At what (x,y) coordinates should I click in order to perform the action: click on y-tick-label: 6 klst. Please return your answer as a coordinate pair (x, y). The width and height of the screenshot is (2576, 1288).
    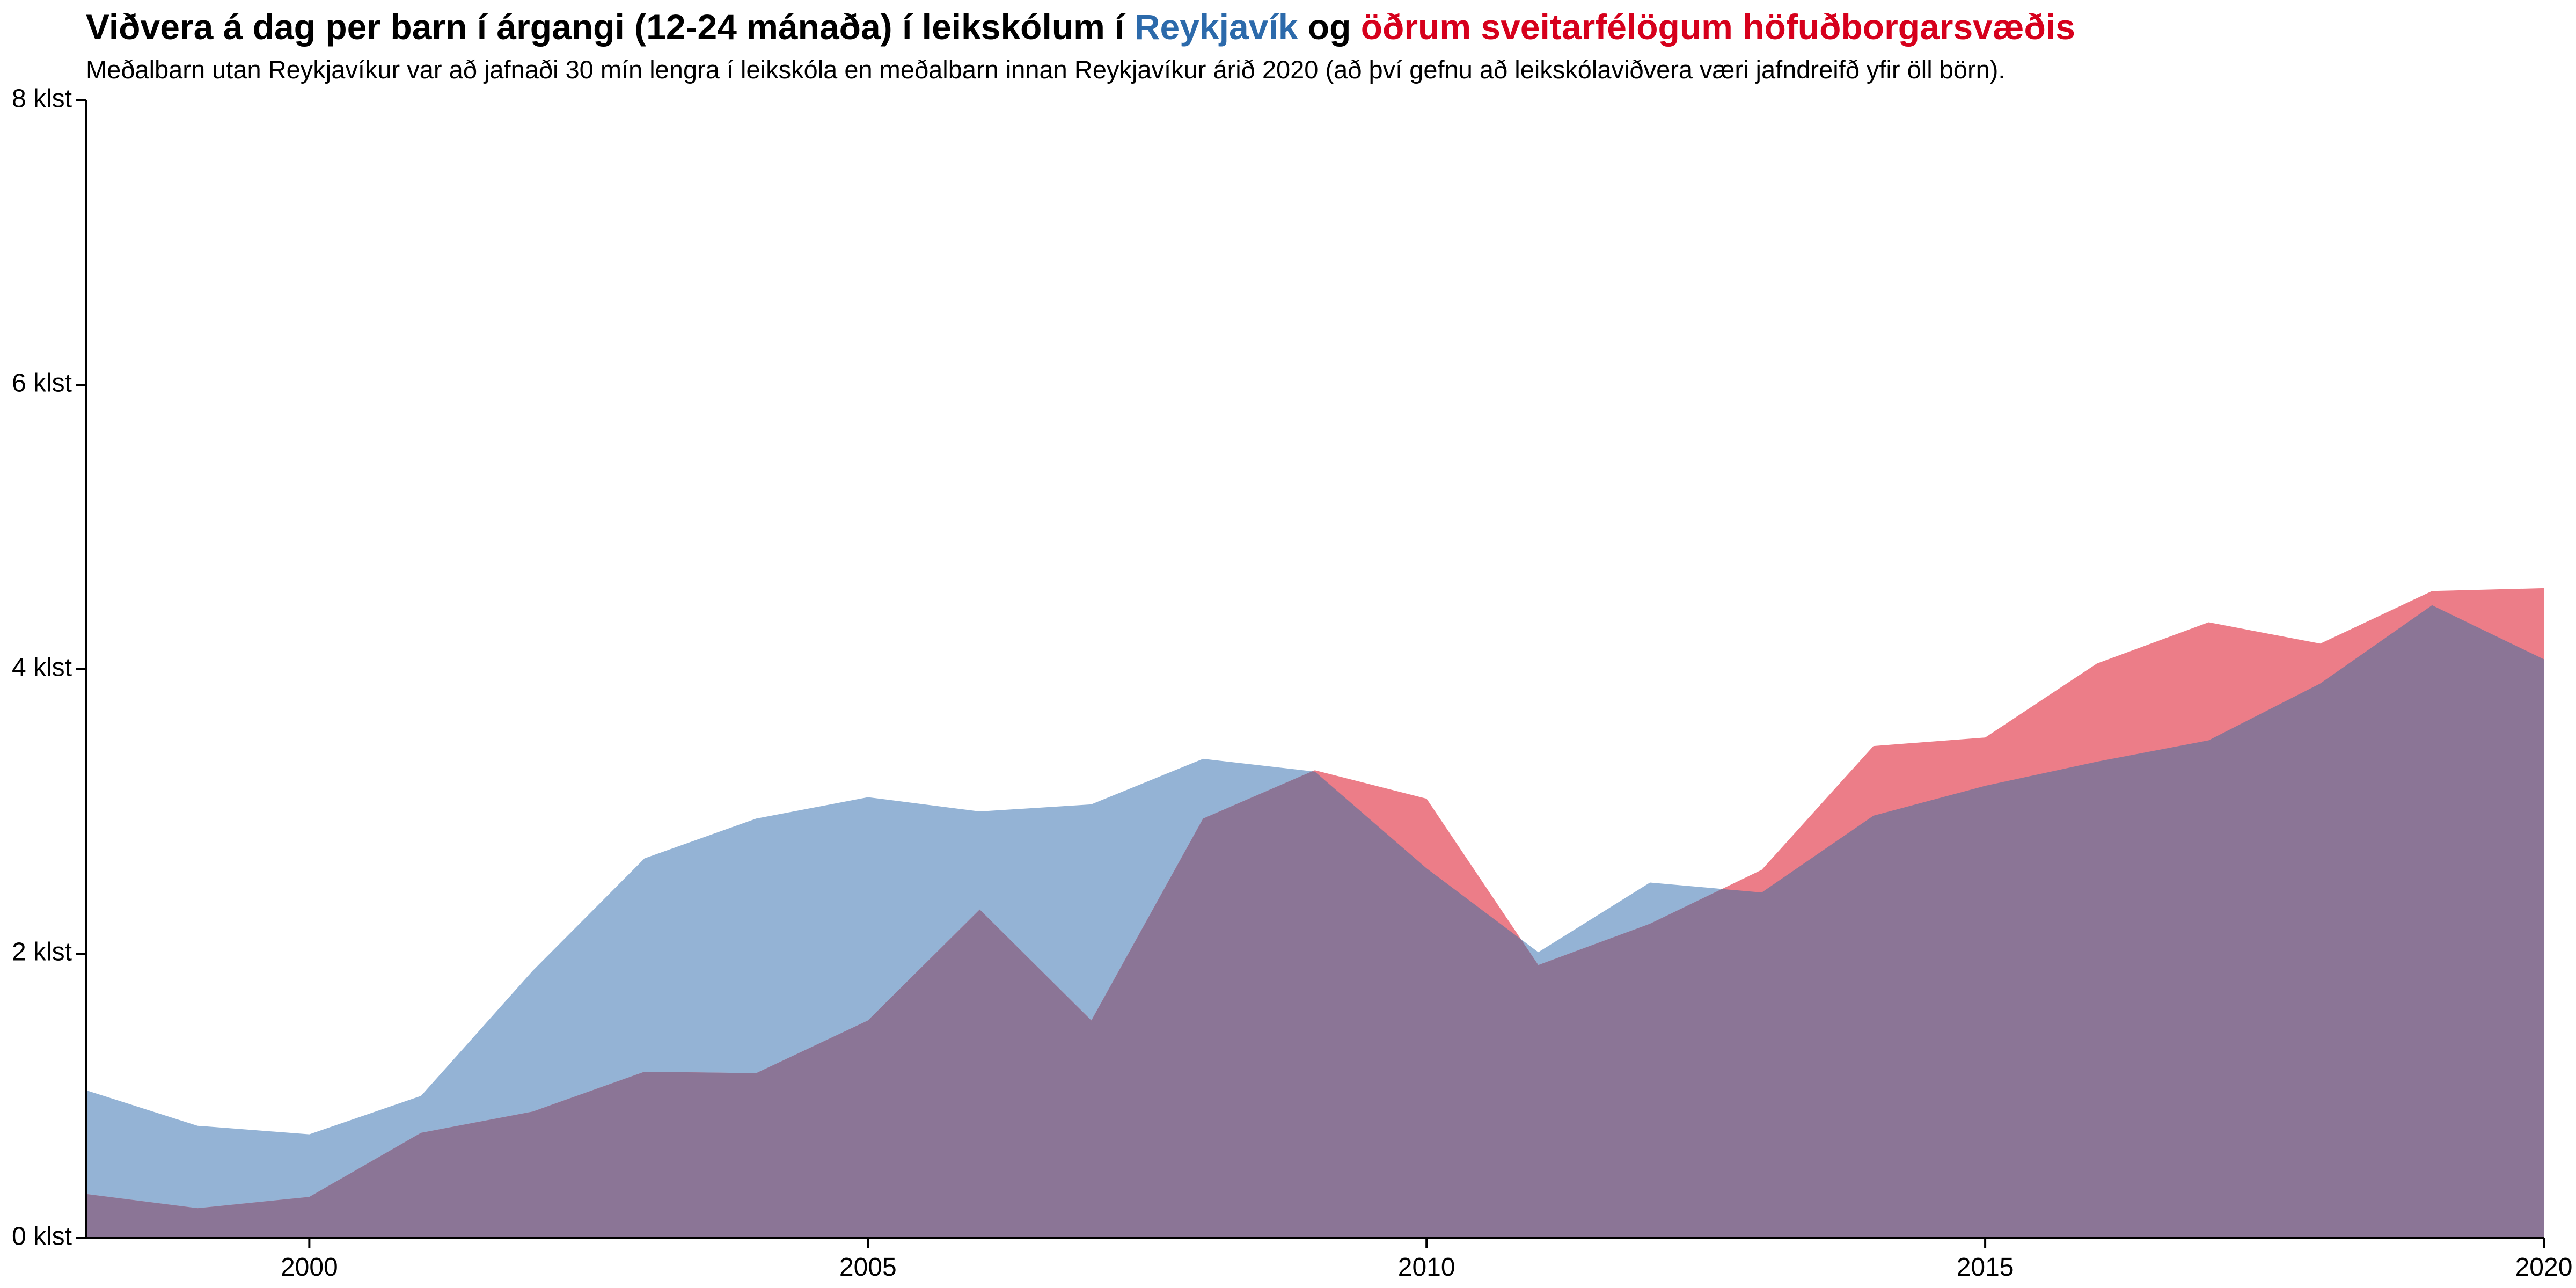
    Looking at the image, I should click on (42, 383).